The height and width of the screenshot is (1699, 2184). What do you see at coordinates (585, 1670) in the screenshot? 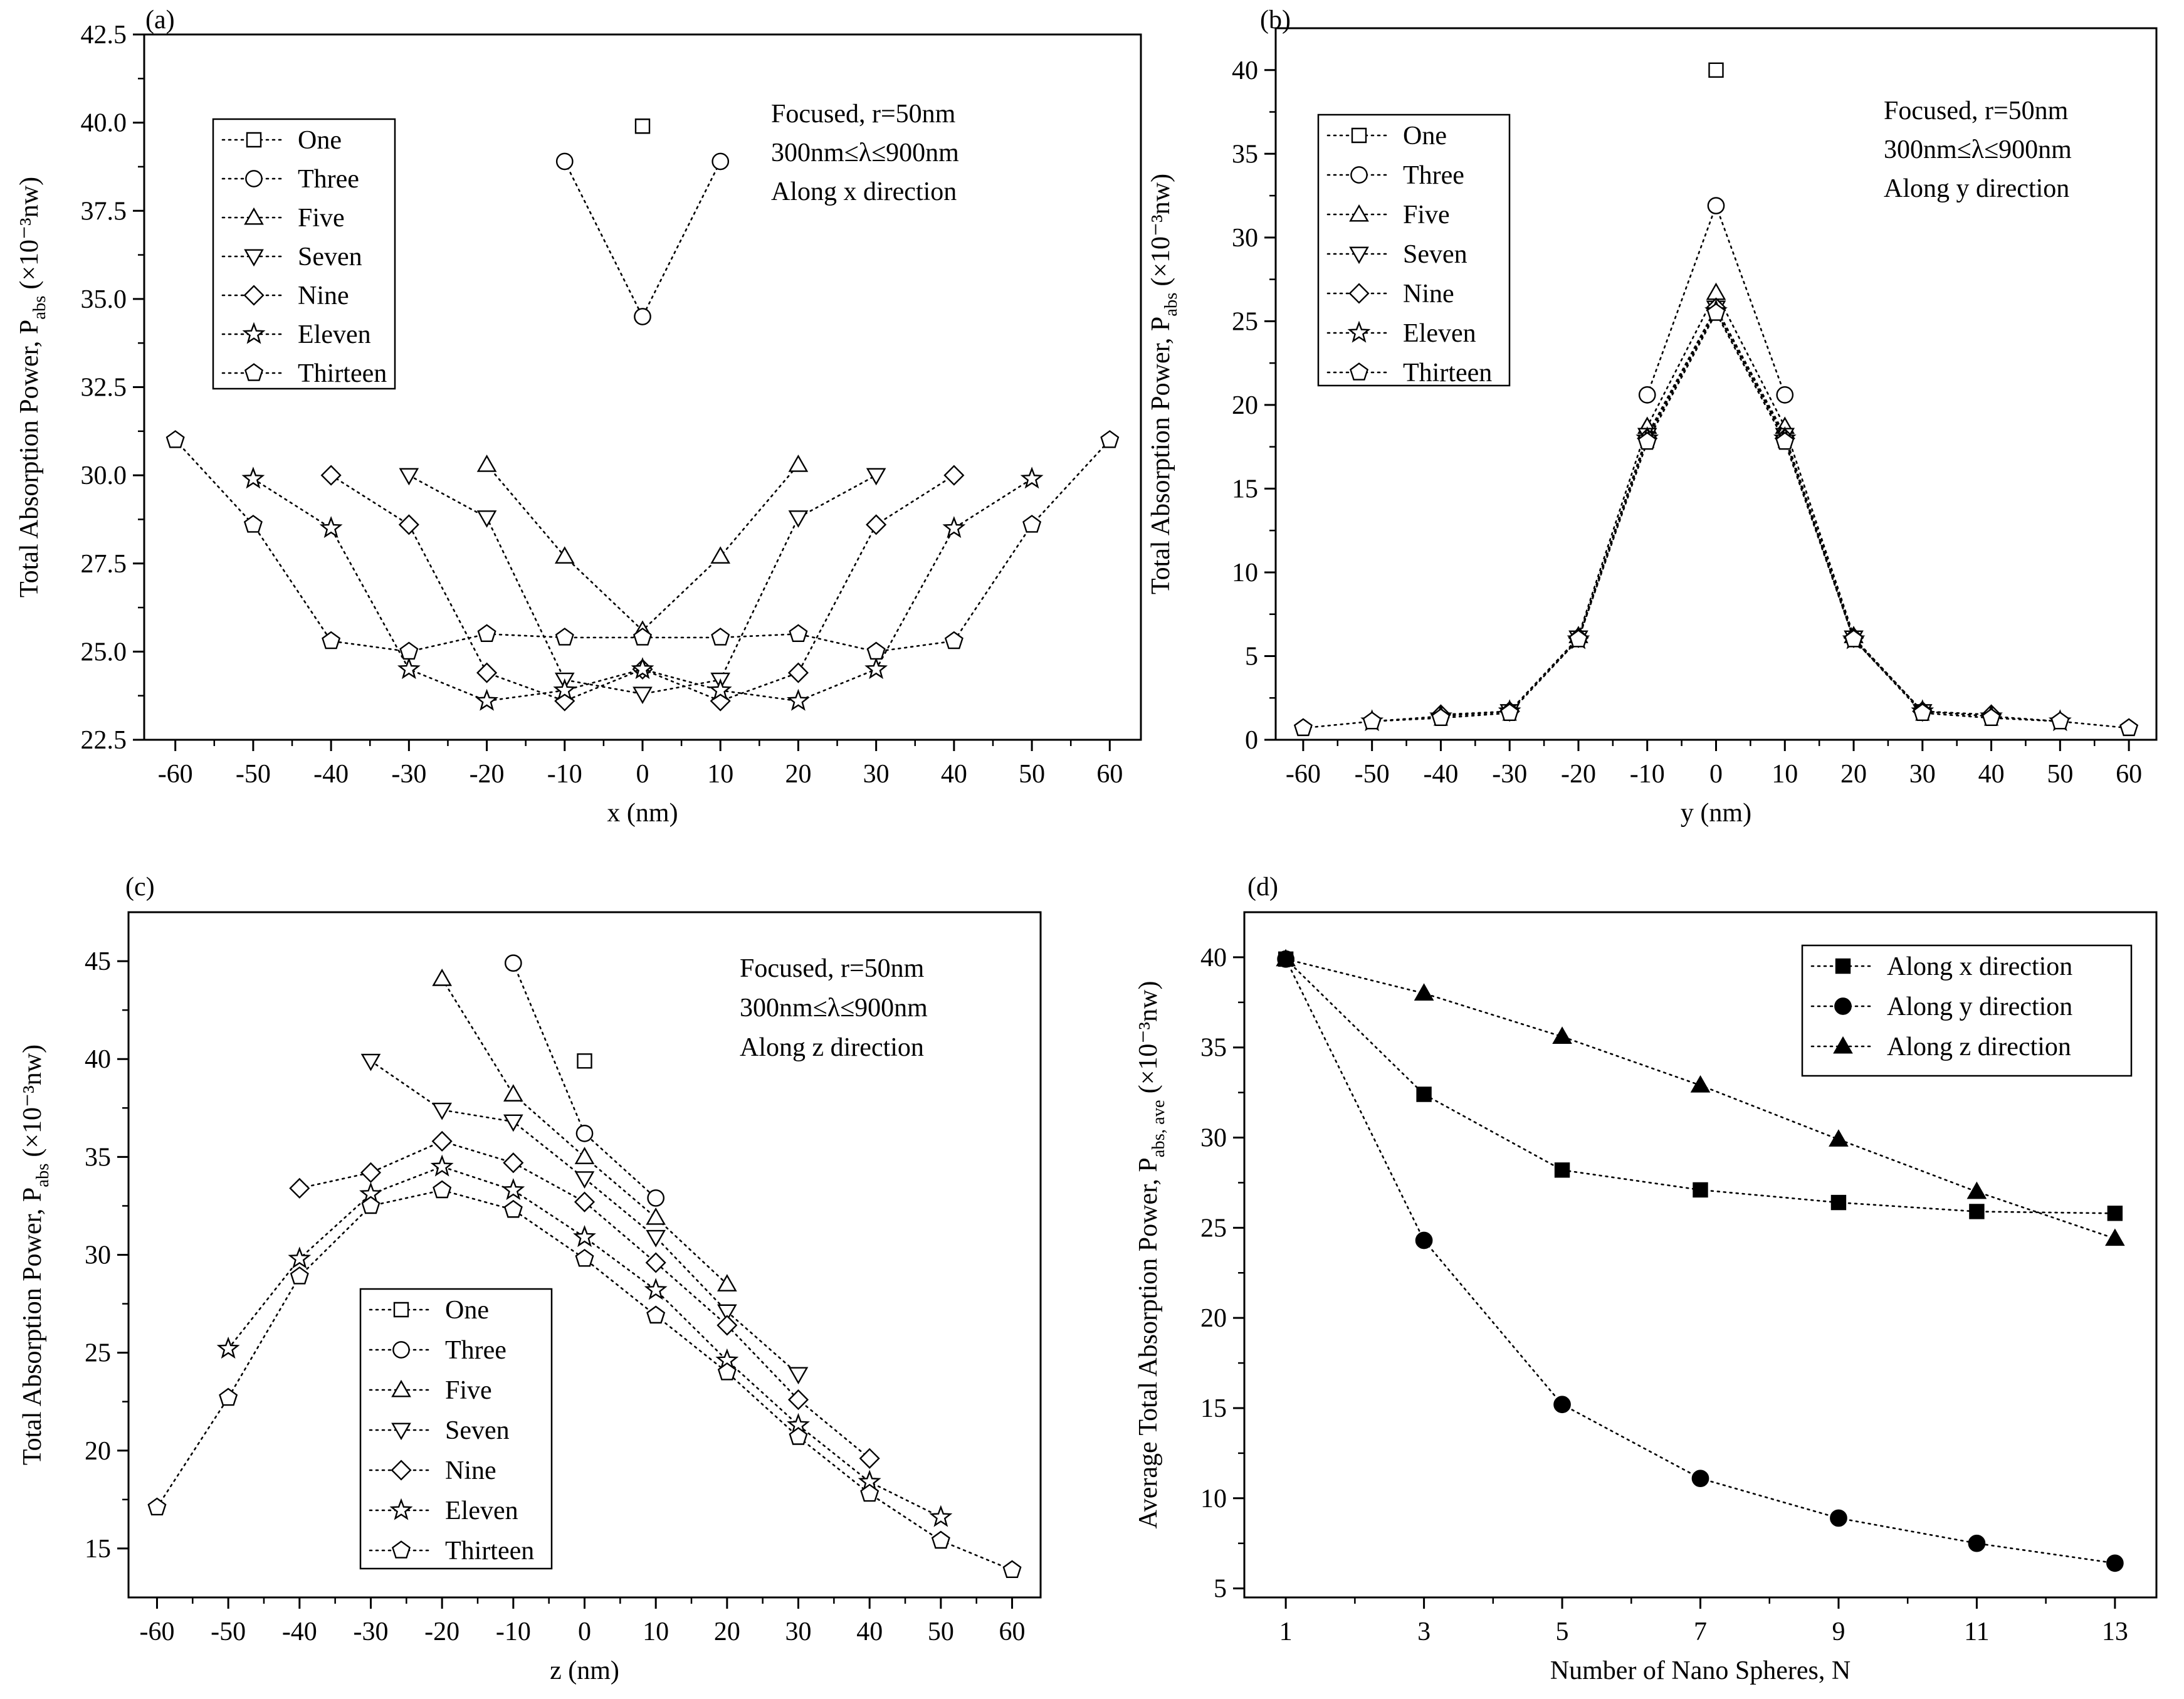
I see `x-axis-label: z (nm)` at bounding box center [585, 1670].